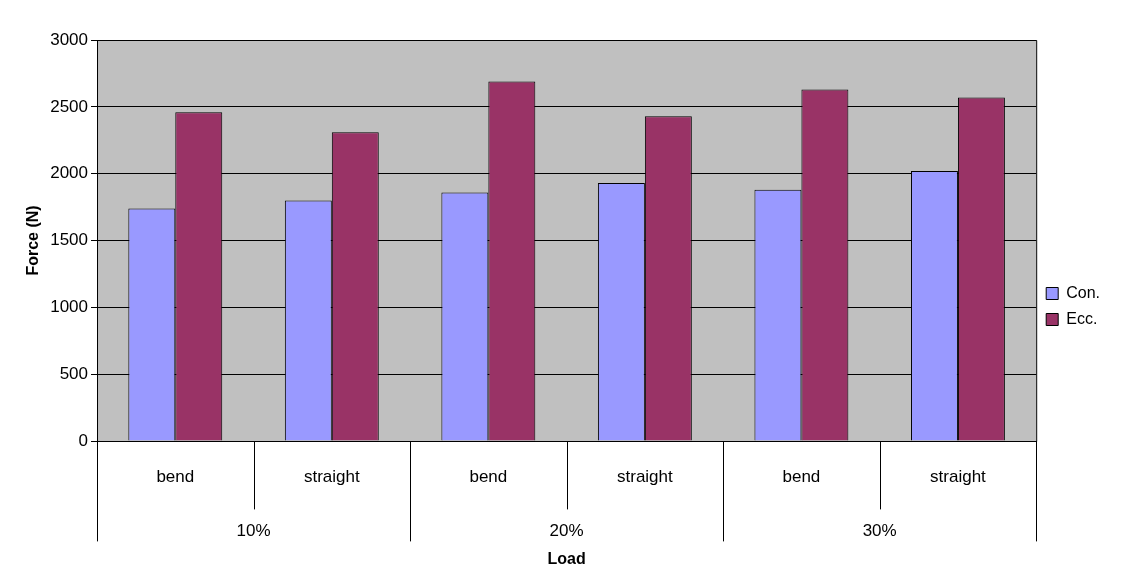  I want to click on y-tick-label: 1000, so click(69, 307).